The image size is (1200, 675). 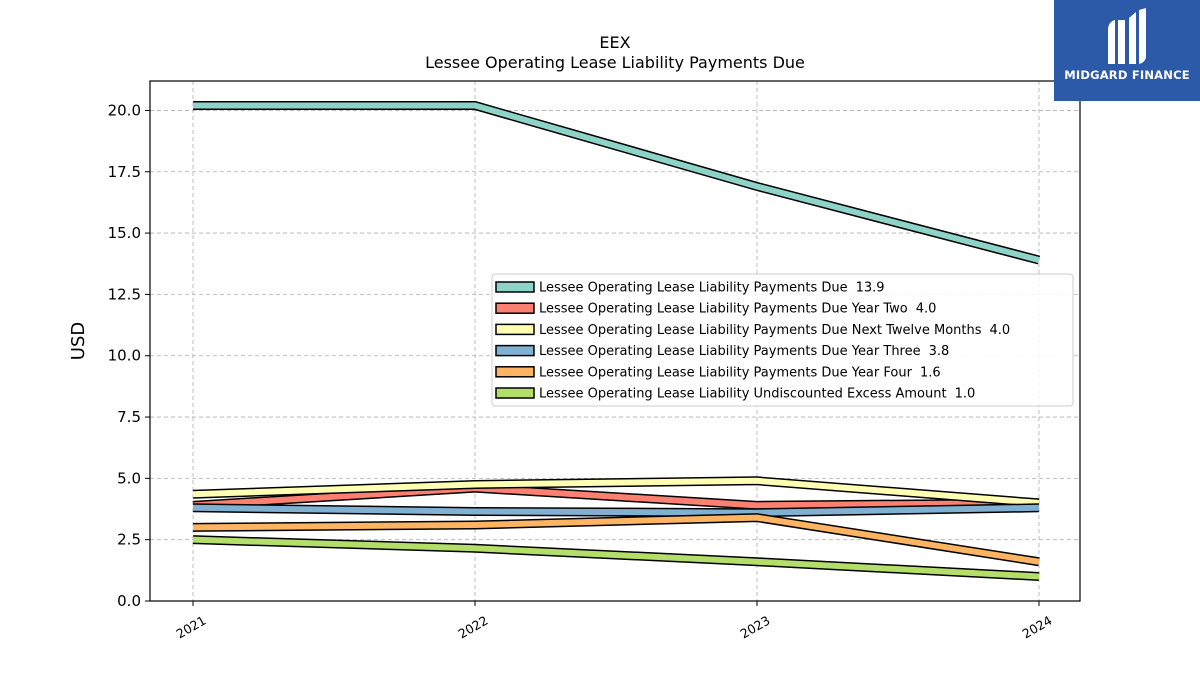 I want to click on legend-box, so click(x=782, y=340).